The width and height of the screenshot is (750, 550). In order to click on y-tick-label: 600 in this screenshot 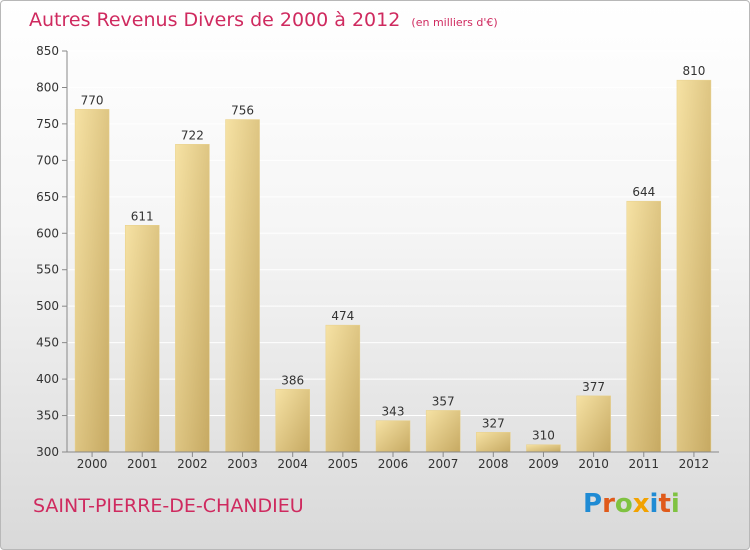, I will do `click(47, 233)`.